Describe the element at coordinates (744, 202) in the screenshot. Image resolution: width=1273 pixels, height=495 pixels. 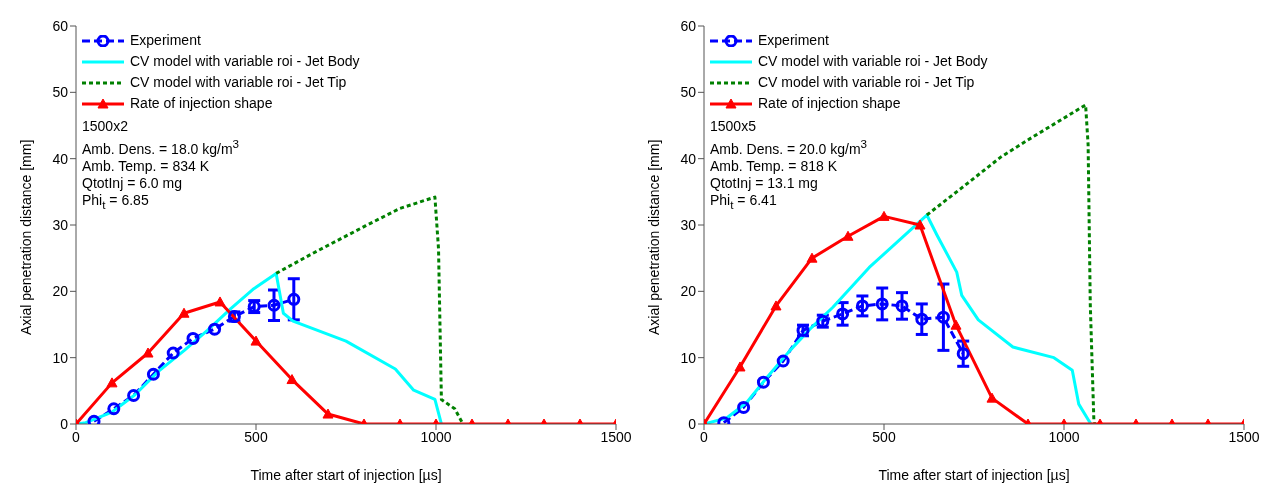
I see `annotation: Phi$_{t}$ = 6.41` at that location.